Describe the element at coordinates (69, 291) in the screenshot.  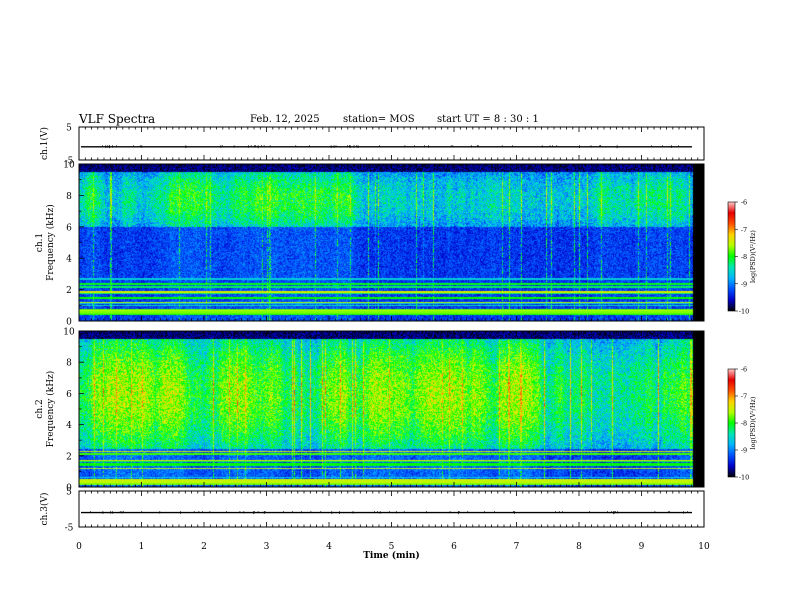
I see `ch1-spectrogram-ytick-label: 2` at that location.